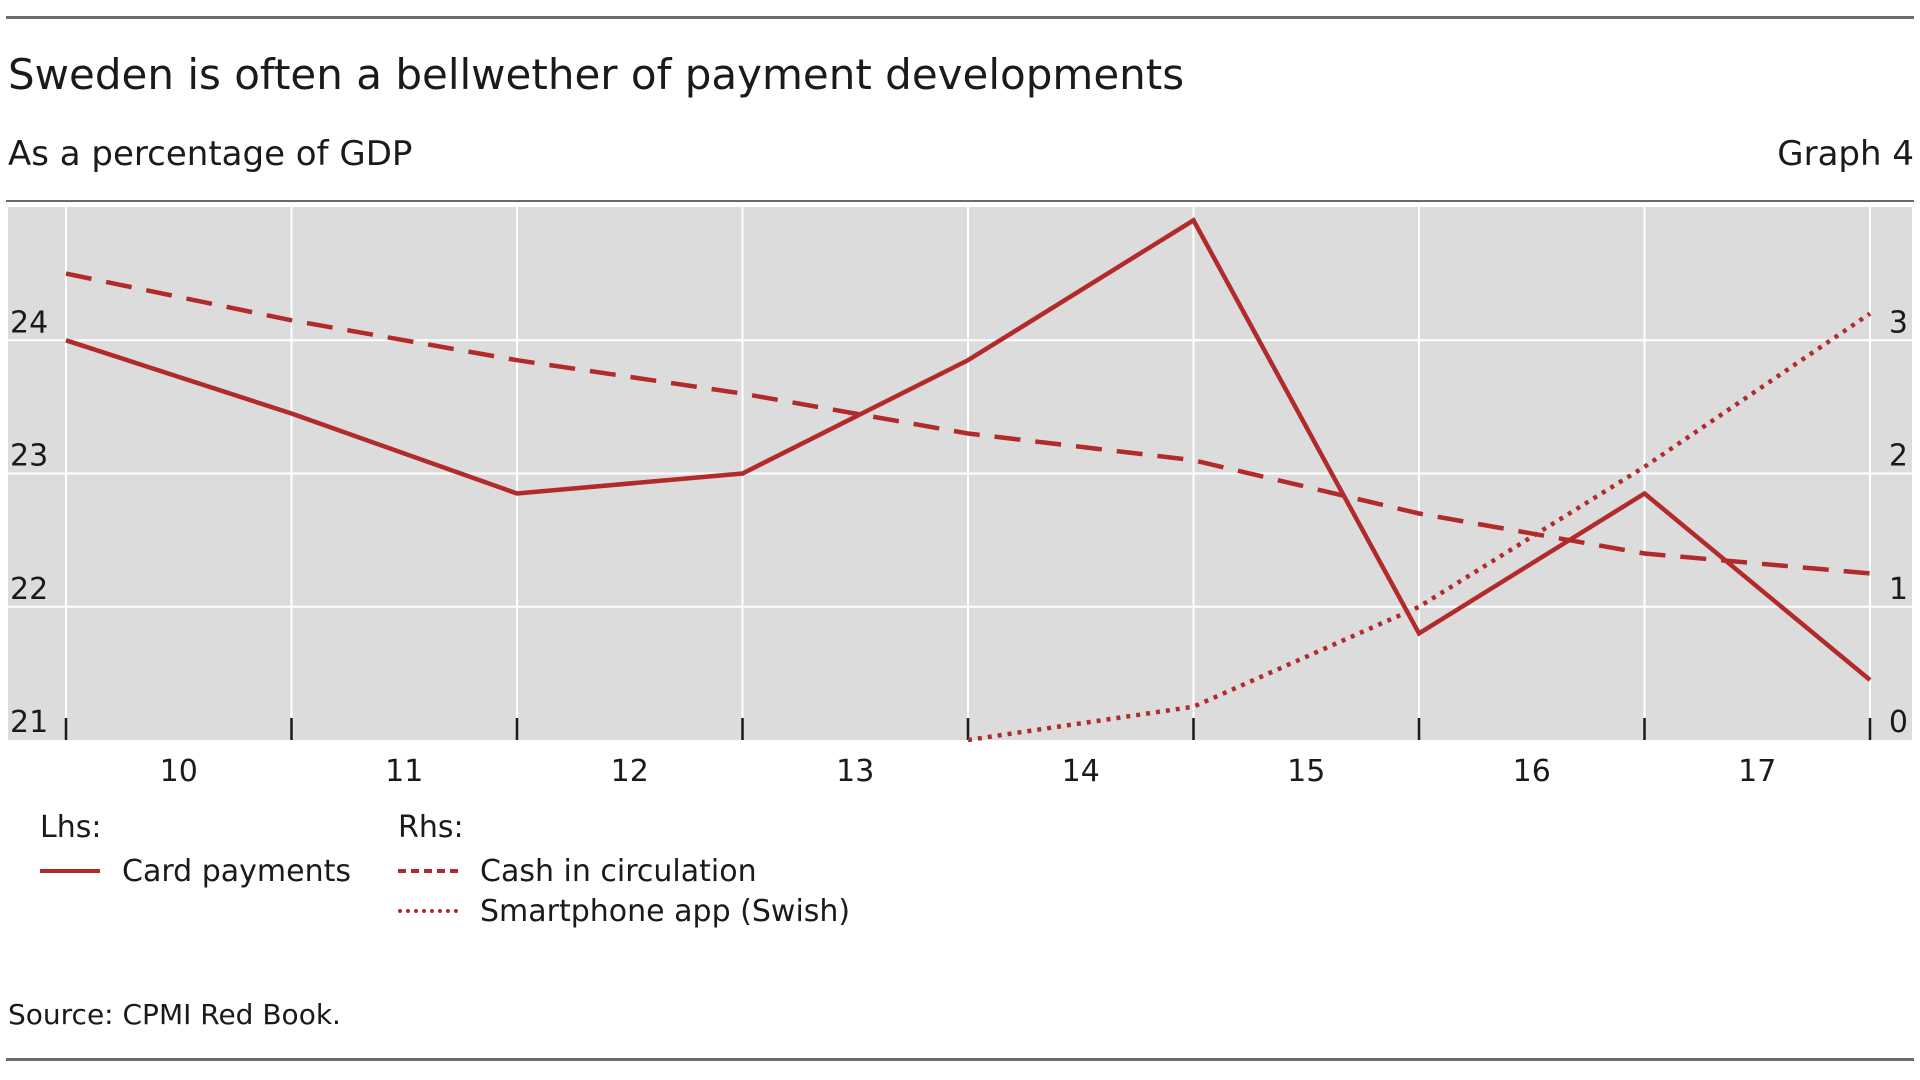 The width and height of the screenshot is (1920, 1080). What do you see at coordinates (960, 201) in the screenshot?
I see `header-rule` at bounding box center [960, 201].